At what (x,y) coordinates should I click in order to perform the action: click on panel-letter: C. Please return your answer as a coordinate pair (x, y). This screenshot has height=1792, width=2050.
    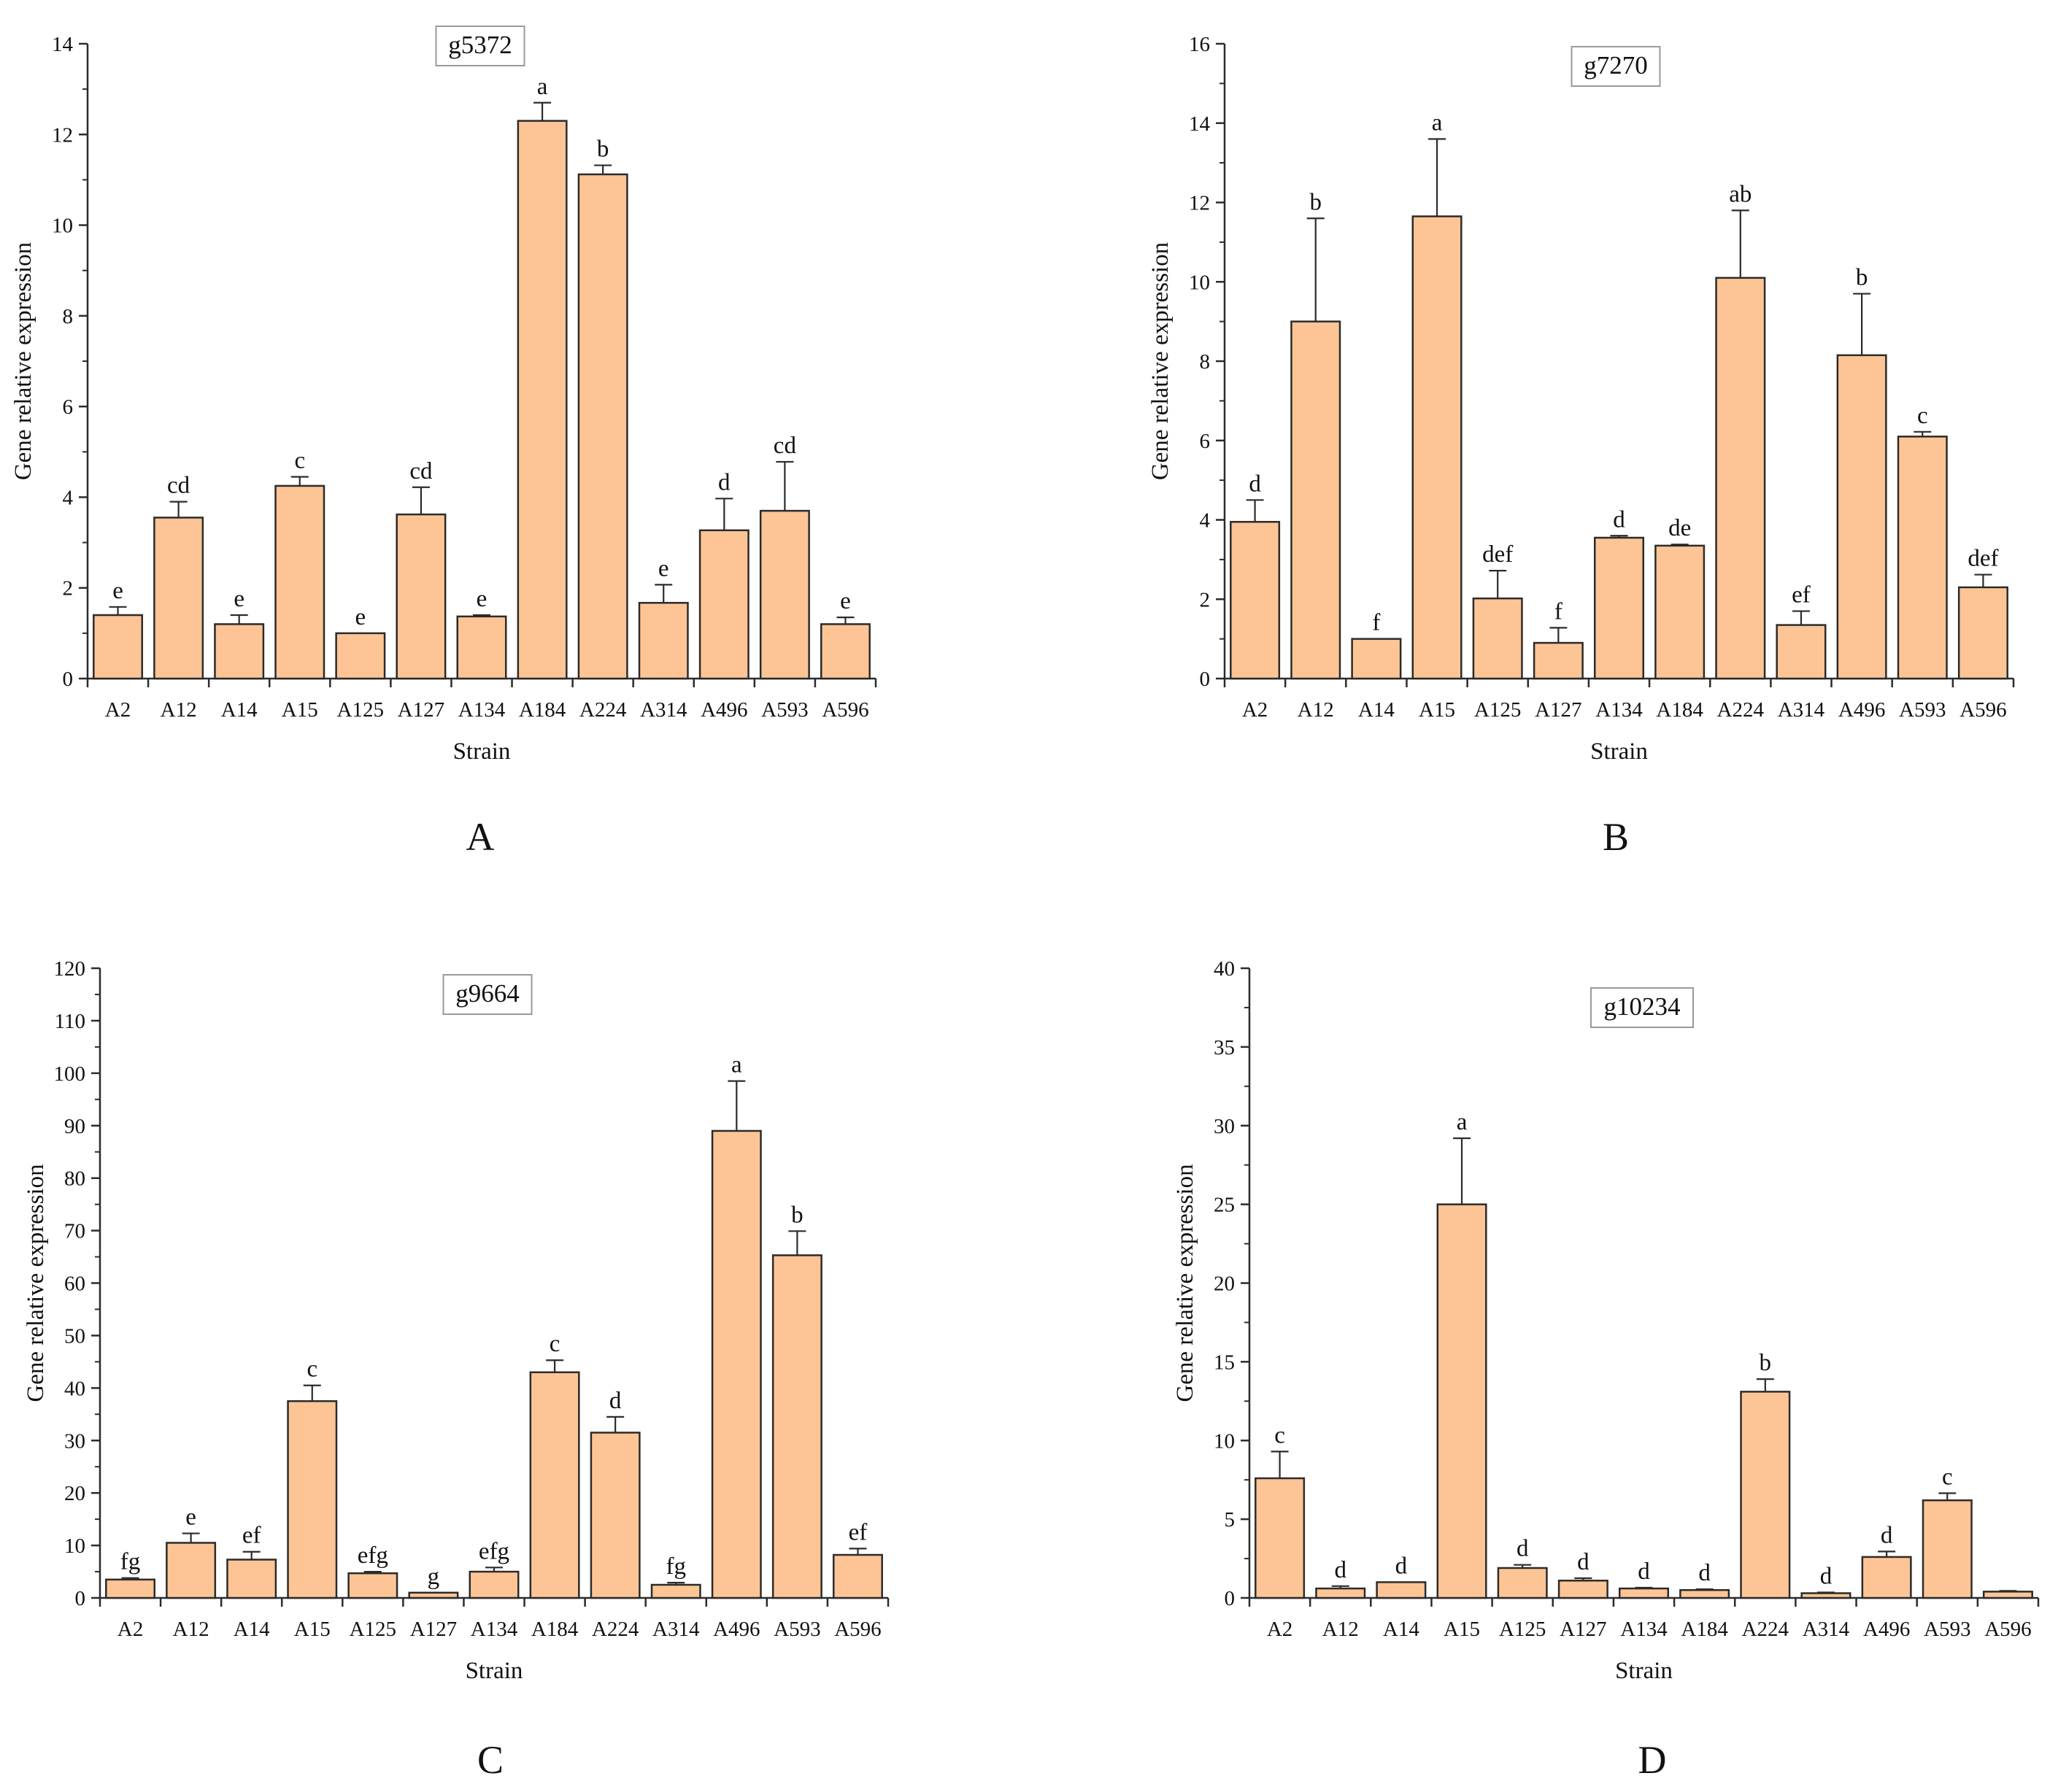
    Looking at the image, I should click on (490, 1760).